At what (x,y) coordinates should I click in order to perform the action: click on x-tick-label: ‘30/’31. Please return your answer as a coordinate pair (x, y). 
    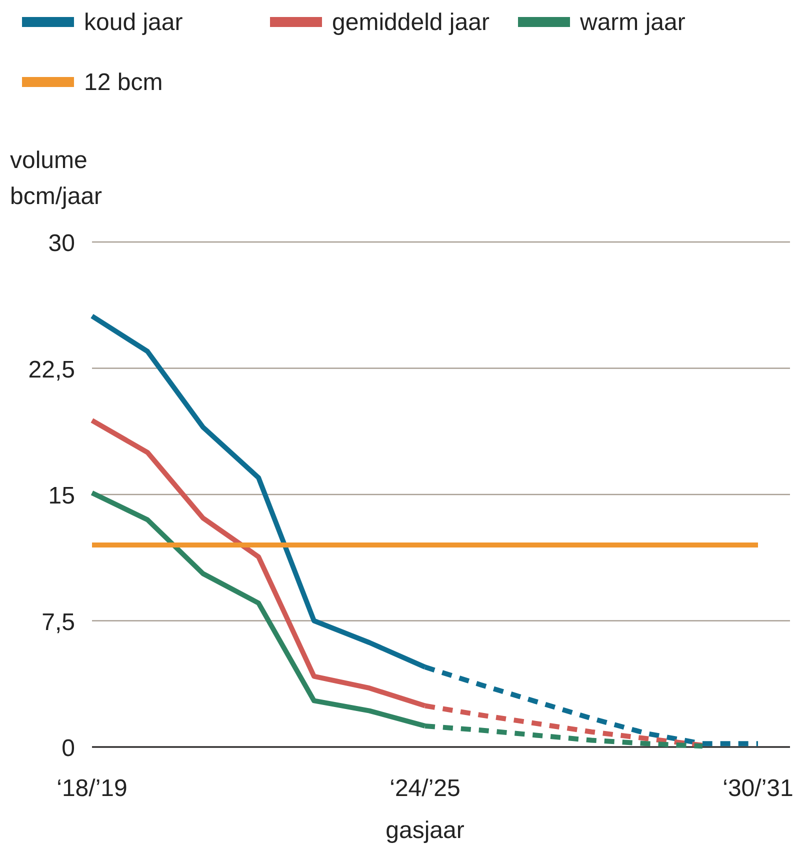
    Looking at the image, I should click on (758, 788).